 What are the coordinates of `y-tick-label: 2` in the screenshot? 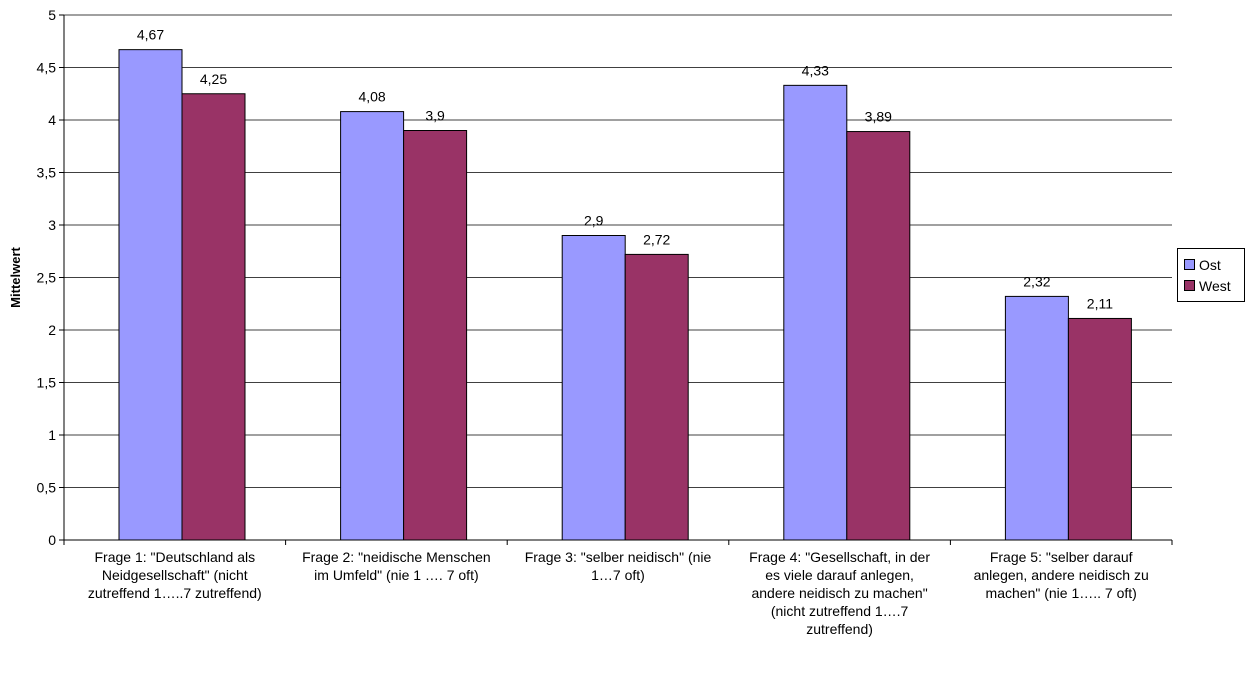 It's located at (52, 330).